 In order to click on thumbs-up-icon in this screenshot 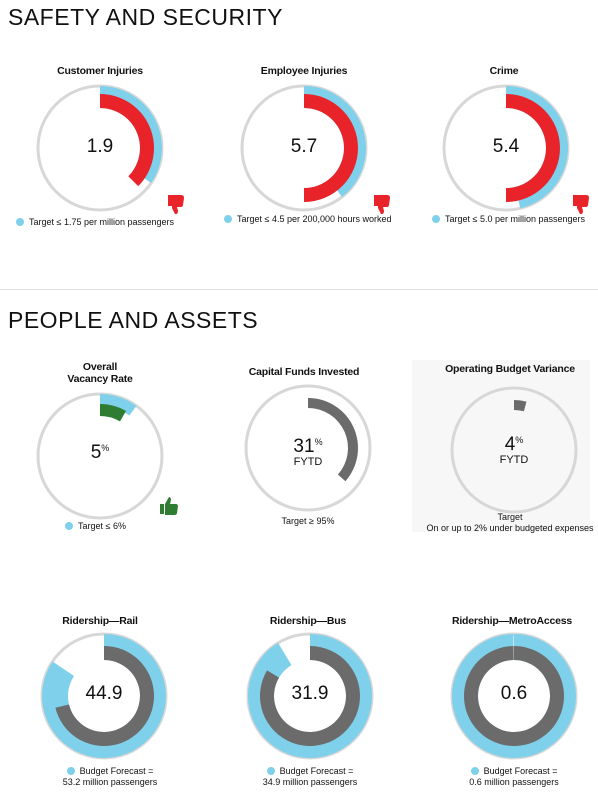, I will do `click(169, 508)`.